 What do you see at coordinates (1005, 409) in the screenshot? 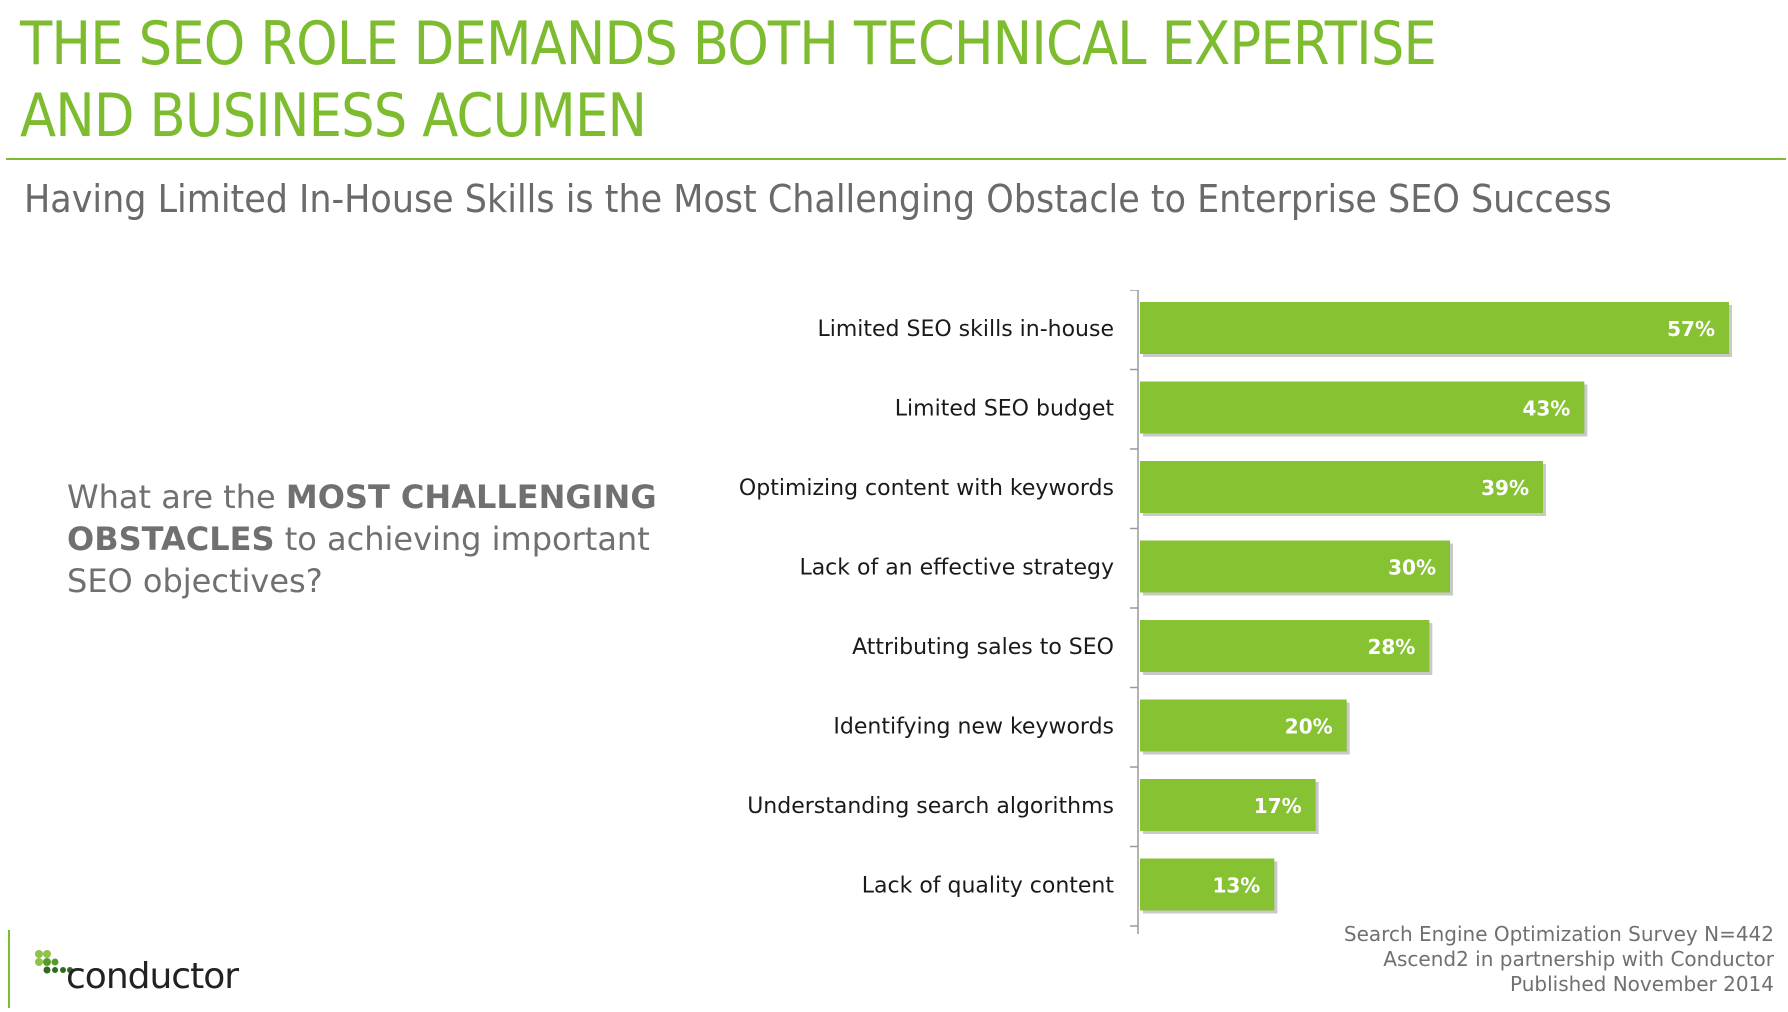
I see `category-label: Limited SEO budget` at bounding box center [1005, 409].